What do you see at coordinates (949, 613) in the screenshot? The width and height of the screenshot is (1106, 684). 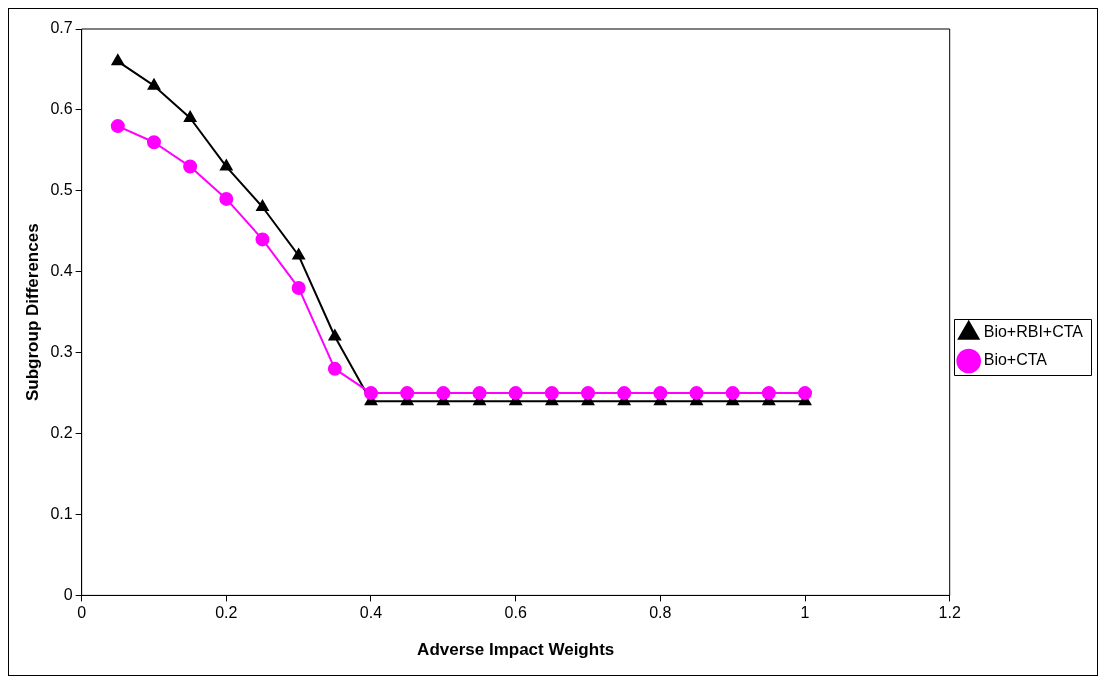 I see `x-tick-label: 1.2` at bounding box center [949, 613].